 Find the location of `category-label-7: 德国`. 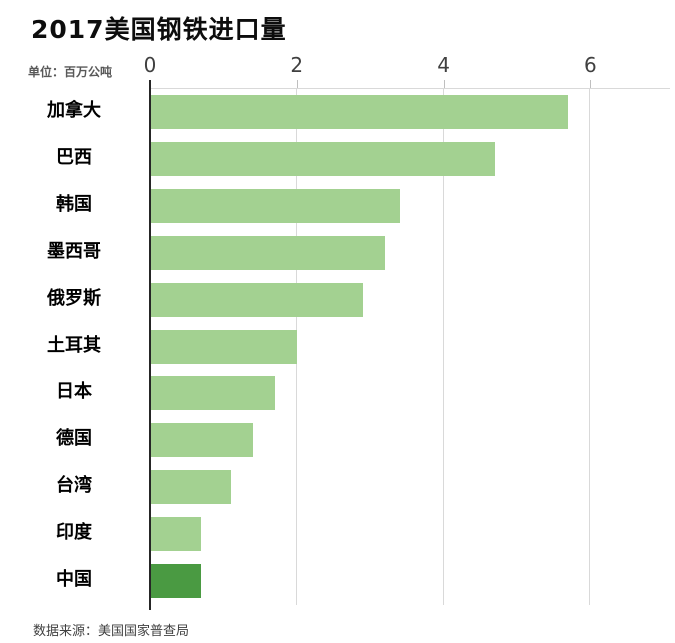

category-label-7: 德国 is located at coordinates (74, 439).